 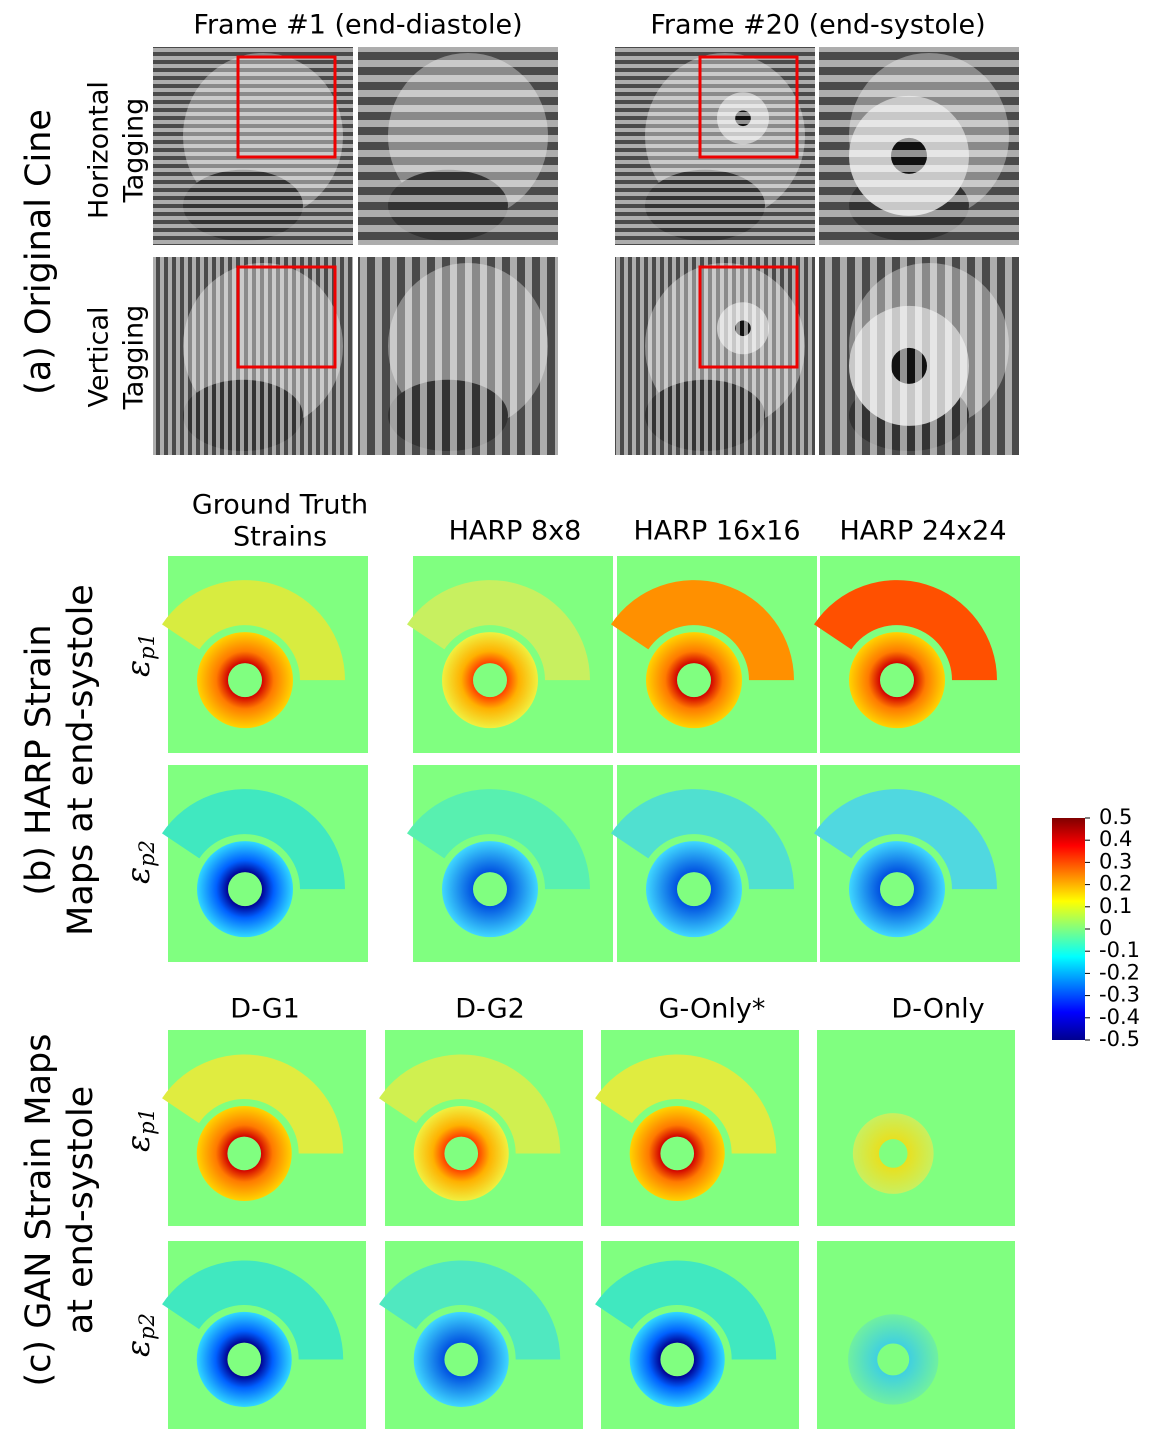 I want to click on label: (b) HARP Strain, so click(x=39, y=759).